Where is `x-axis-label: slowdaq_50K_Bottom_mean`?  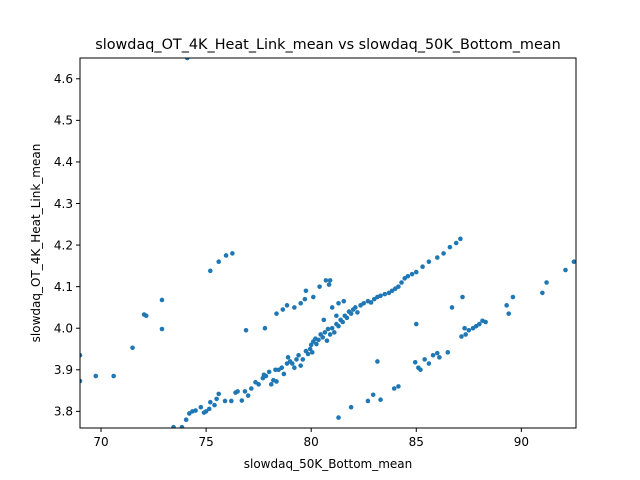 x-axis-label: slowdaq_50K_Bottom_mean is located at coordinates (328, 464).